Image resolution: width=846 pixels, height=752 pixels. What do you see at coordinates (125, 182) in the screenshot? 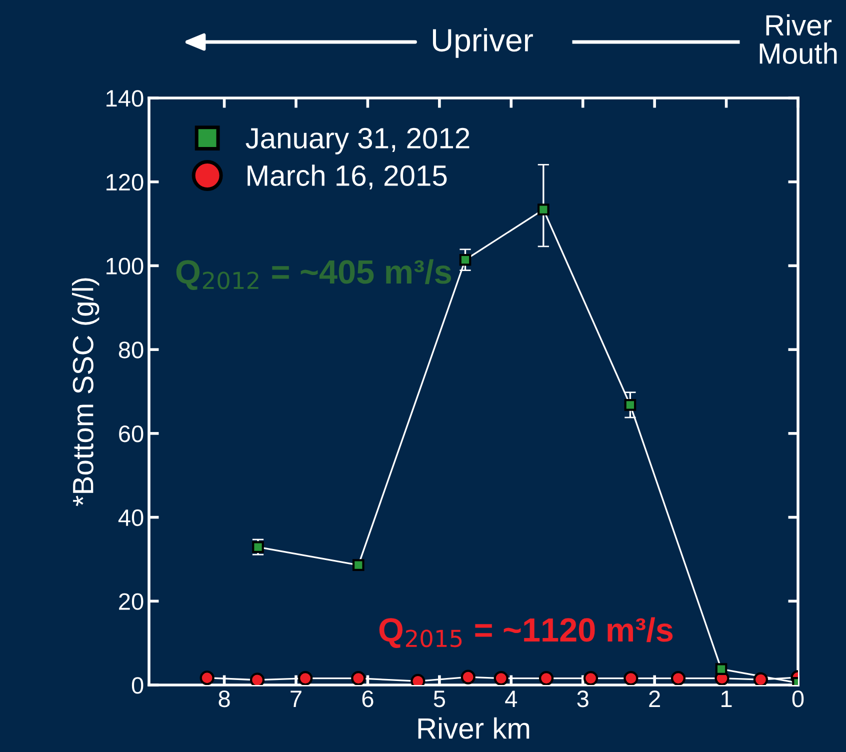
I see `y-tick-label: 120` at bounding box center [125, 182].